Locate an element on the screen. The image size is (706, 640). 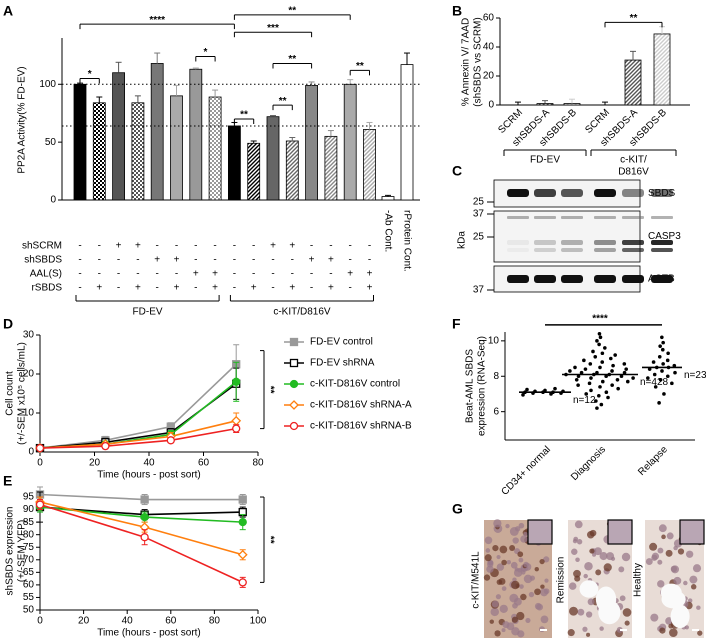
x-tick-label: 60 is located at coordinates (171, 621).